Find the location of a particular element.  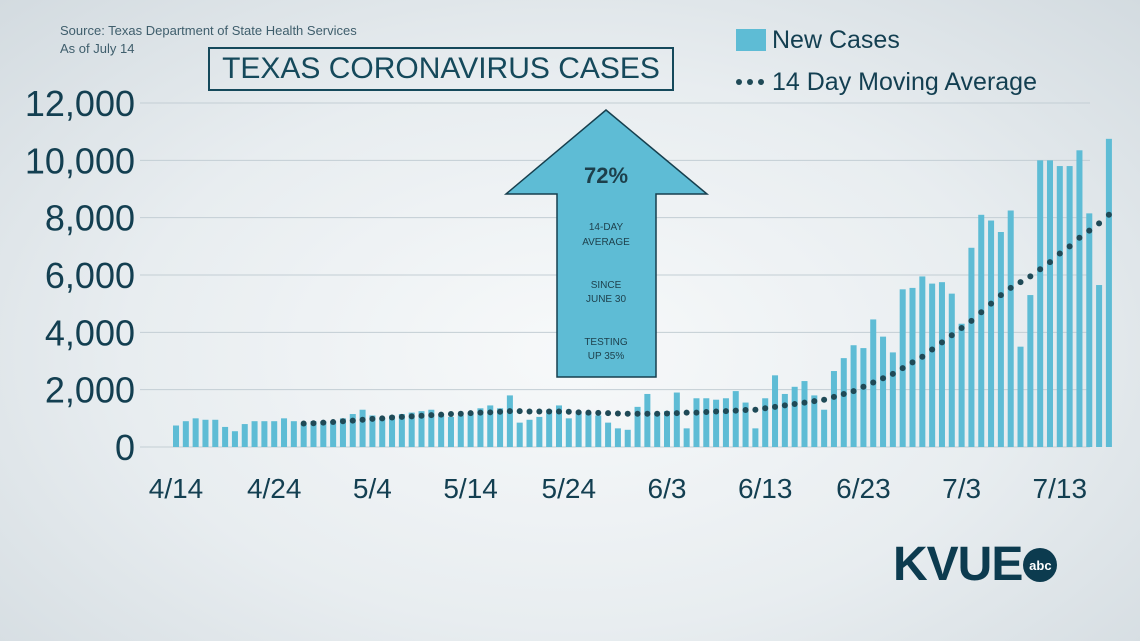

station-logo: KVUE abc is located at coordinates (975, 564).